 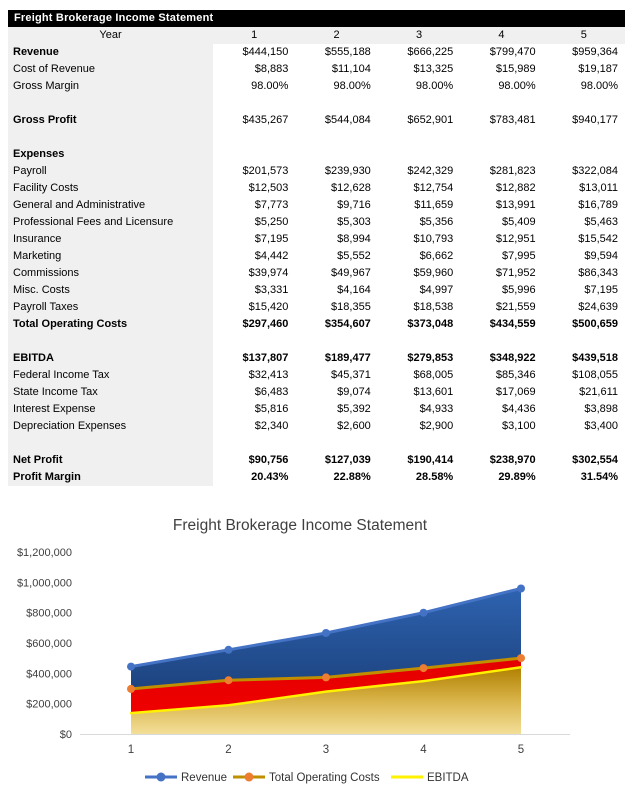 What do you see at coordinates (599, 477) in the screenshot?
I see `cell-value: 31.54%` at bounding box center [599, 477].